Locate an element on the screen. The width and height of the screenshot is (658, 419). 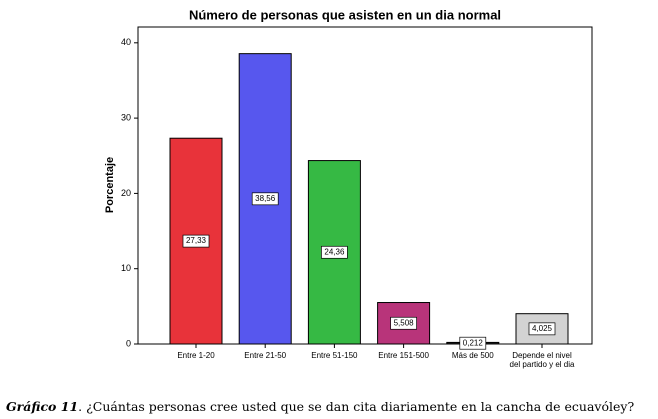
value-label: 24,36 is located at coordinates (334, 251).